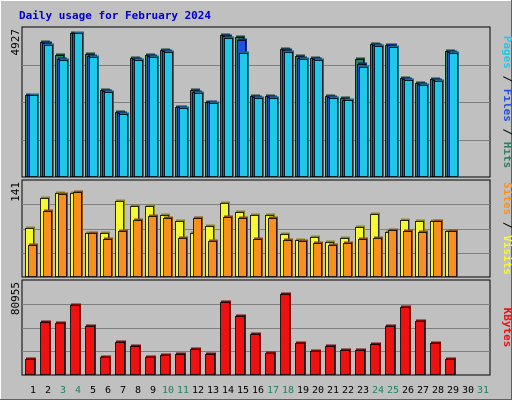 The image size is (512, 400). What do you see at coordinates (213, 390) in the screenshot?
I see `x-tick-day-13: 13` at bounding box center [213, 390].